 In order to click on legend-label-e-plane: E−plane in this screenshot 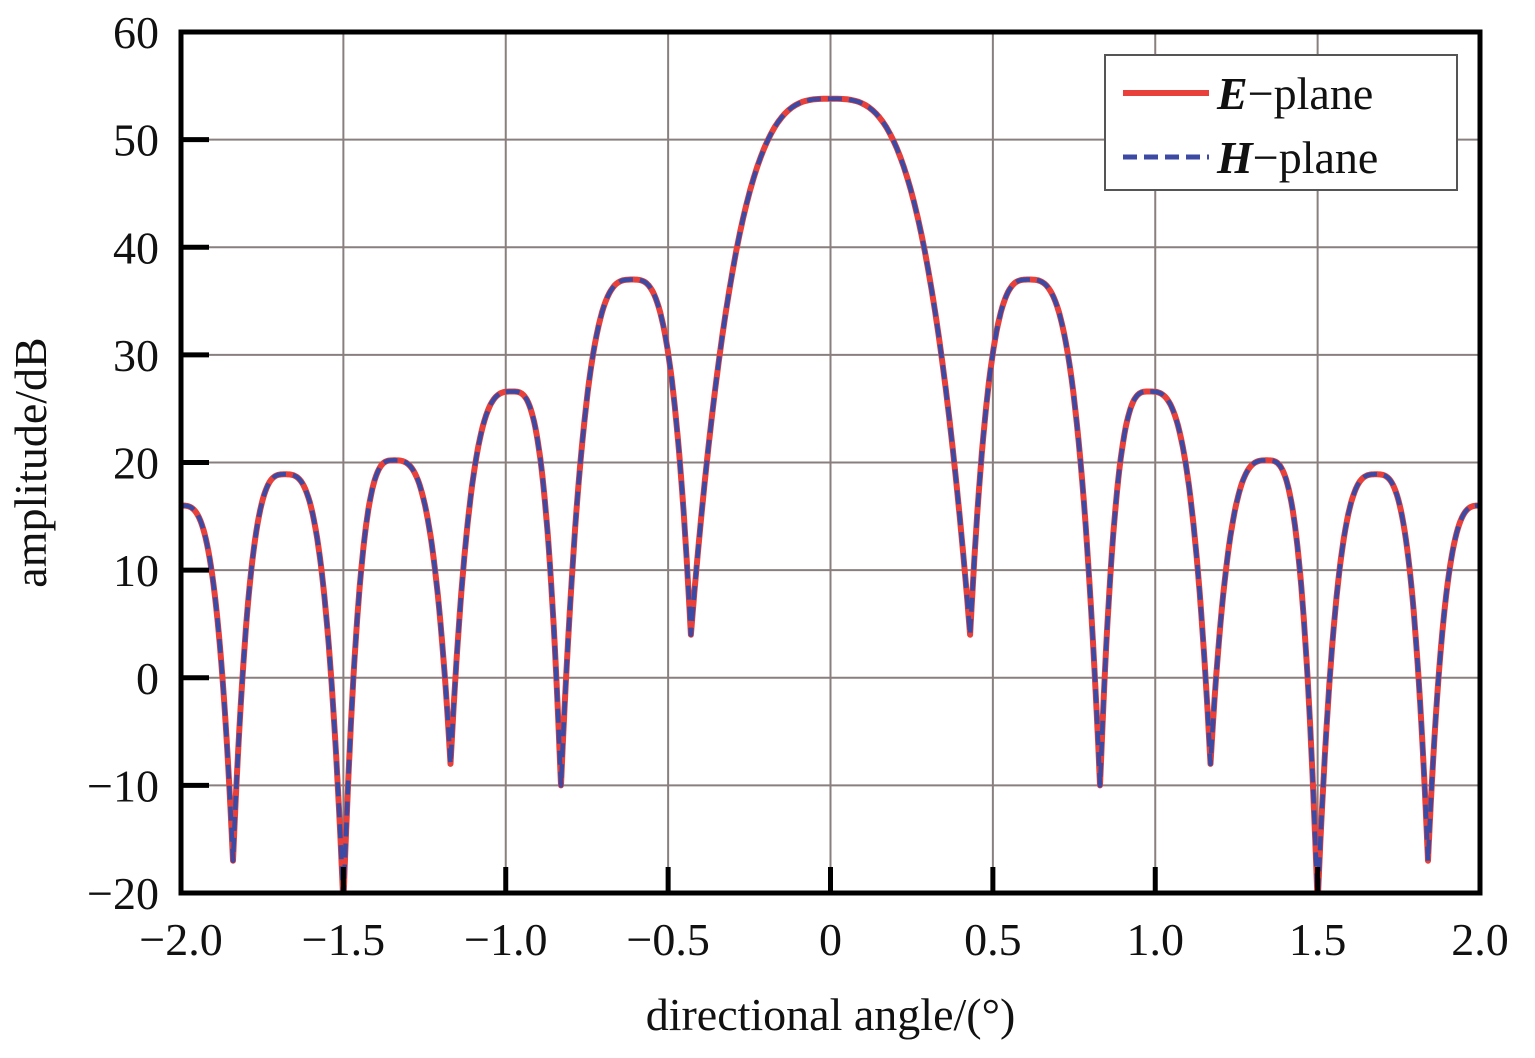, I will do `click(1294, 93)`.